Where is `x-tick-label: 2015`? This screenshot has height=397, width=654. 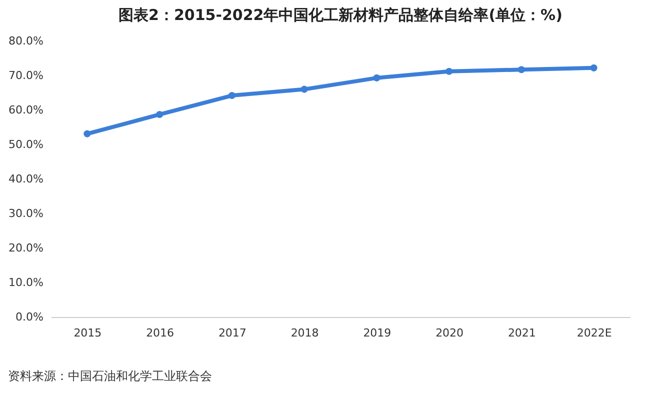 x-tick-label: 2015 is located at coordinates (88, 333).